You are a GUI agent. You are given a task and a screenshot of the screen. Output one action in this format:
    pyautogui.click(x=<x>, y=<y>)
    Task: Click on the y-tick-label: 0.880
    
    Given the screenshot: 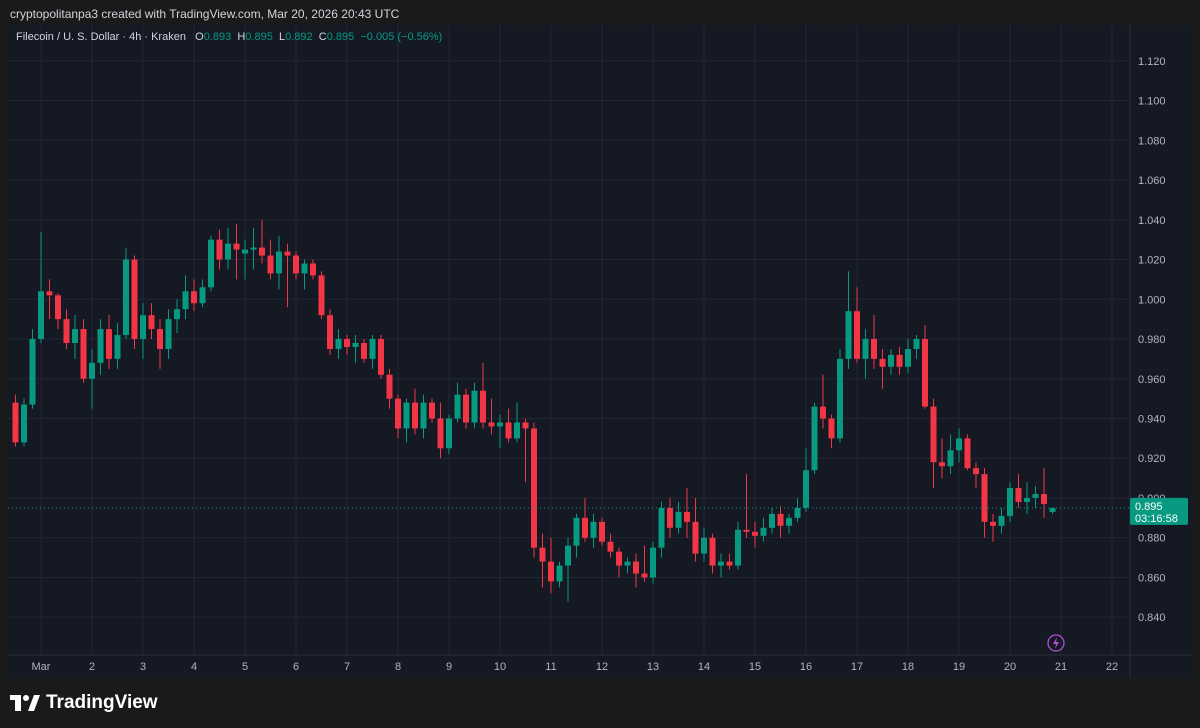 What is the action you would take?
    pyautogui.click(x=1152, y=539)
    